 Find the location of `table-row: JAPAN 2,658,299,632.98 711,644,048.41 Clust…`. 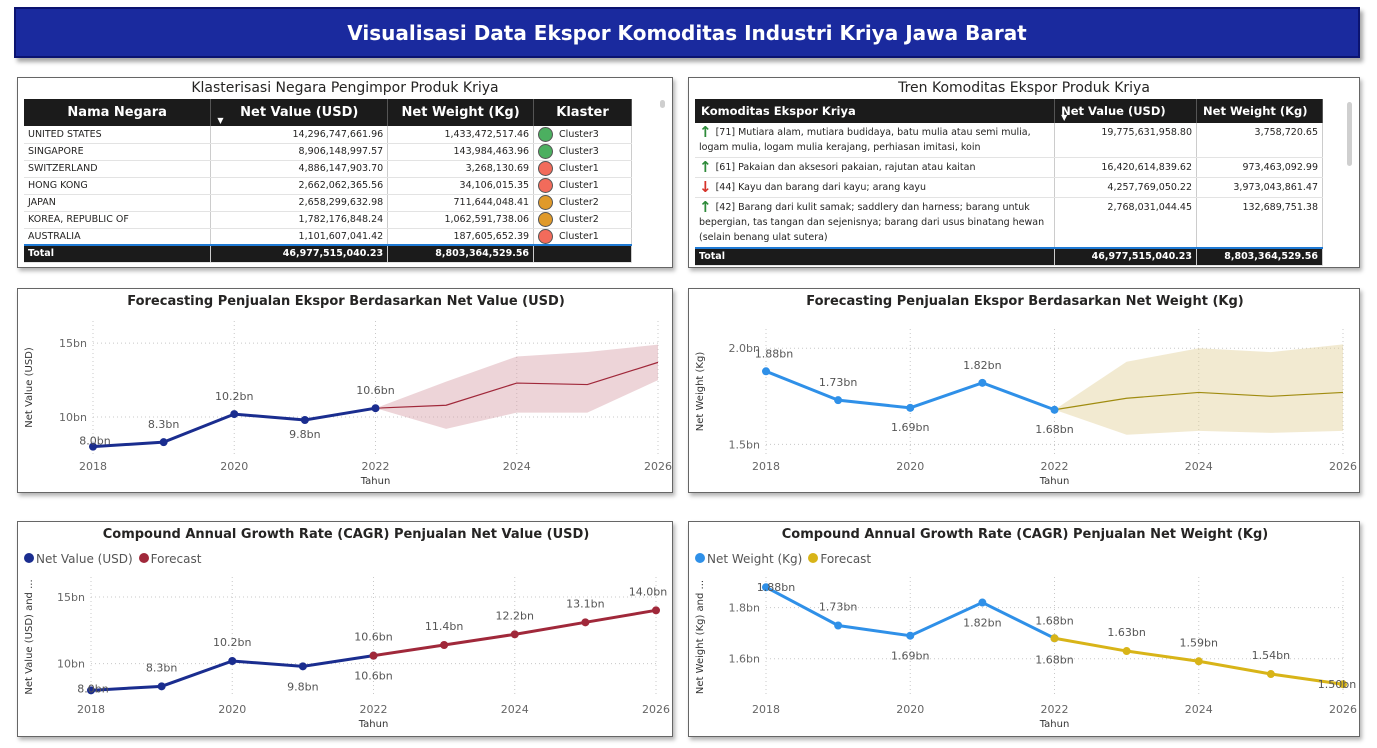

table-row: JAPAN 2,658,299,632.98 711,644,048.41 Clust… is located at coordinates (328, 203).